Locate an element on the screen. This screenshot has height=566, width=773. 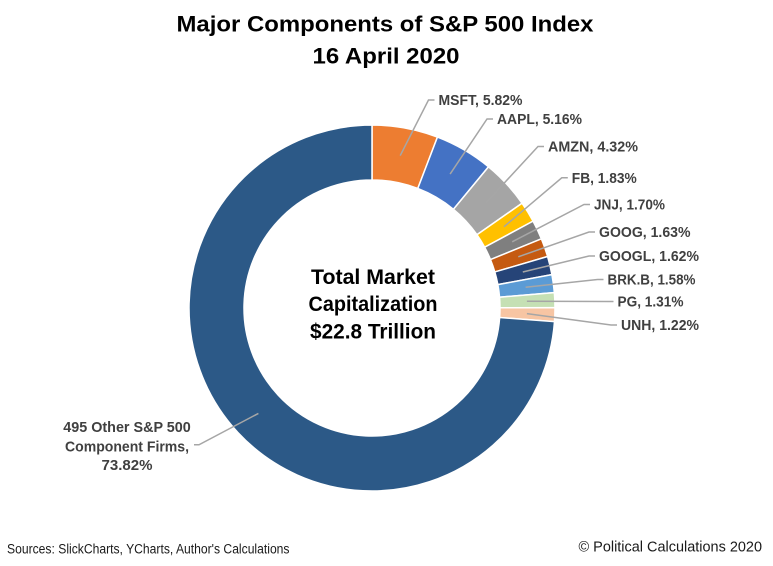
svg-text: 495 Other S&P 500 is located at coordinates (127, 427).